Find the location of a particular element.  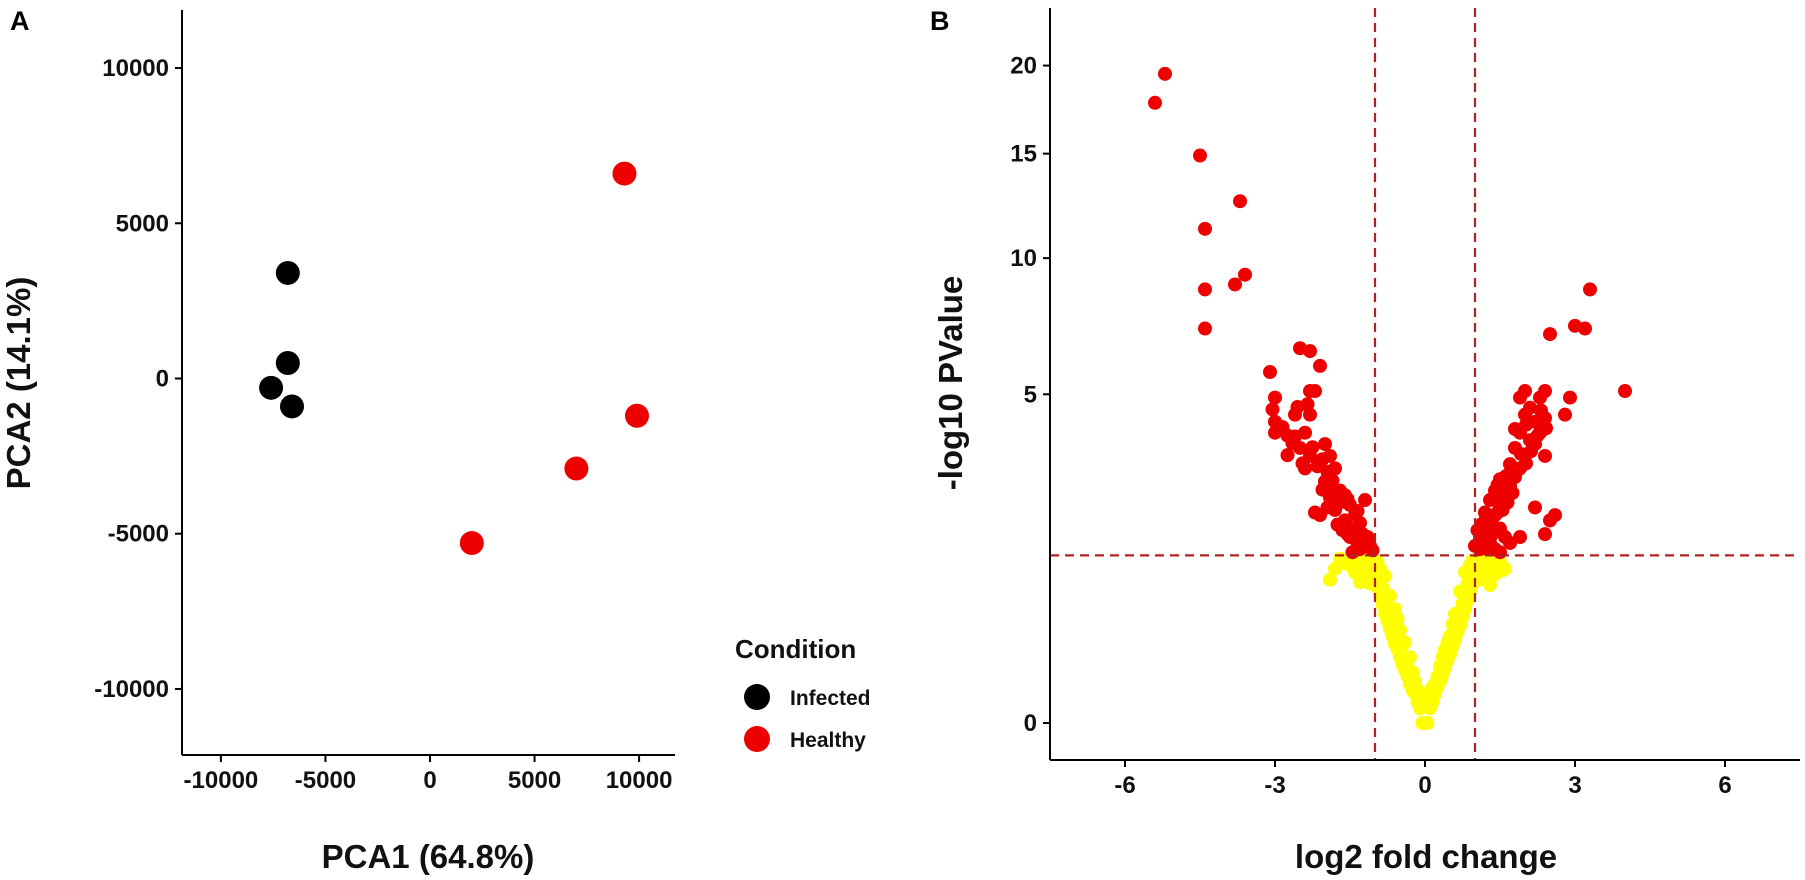

pca-x-tick-label: 0 is located at coordinates (429, 780).